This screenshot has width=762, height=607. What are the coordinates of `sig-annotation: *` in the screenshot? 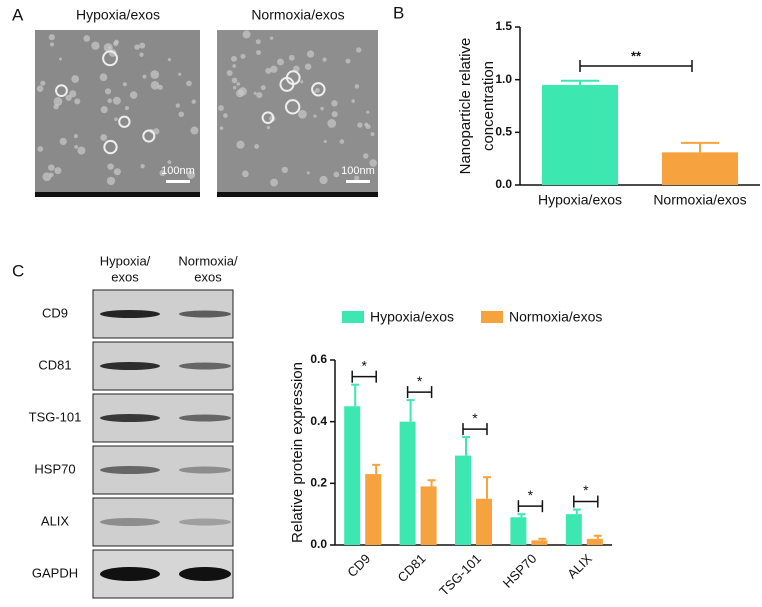 It's located at (364, 365).